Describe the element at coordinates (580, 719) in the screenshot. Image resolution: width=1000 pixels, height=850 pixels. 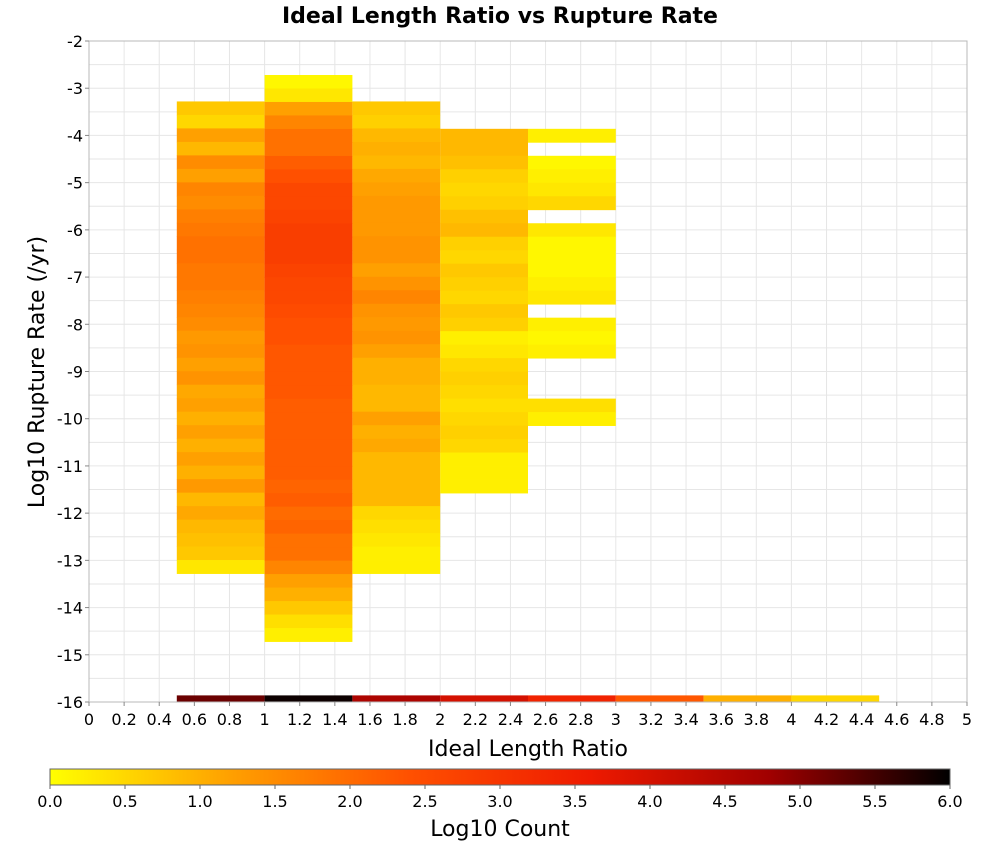
I see `x-tick-label: 2.8` at that location.